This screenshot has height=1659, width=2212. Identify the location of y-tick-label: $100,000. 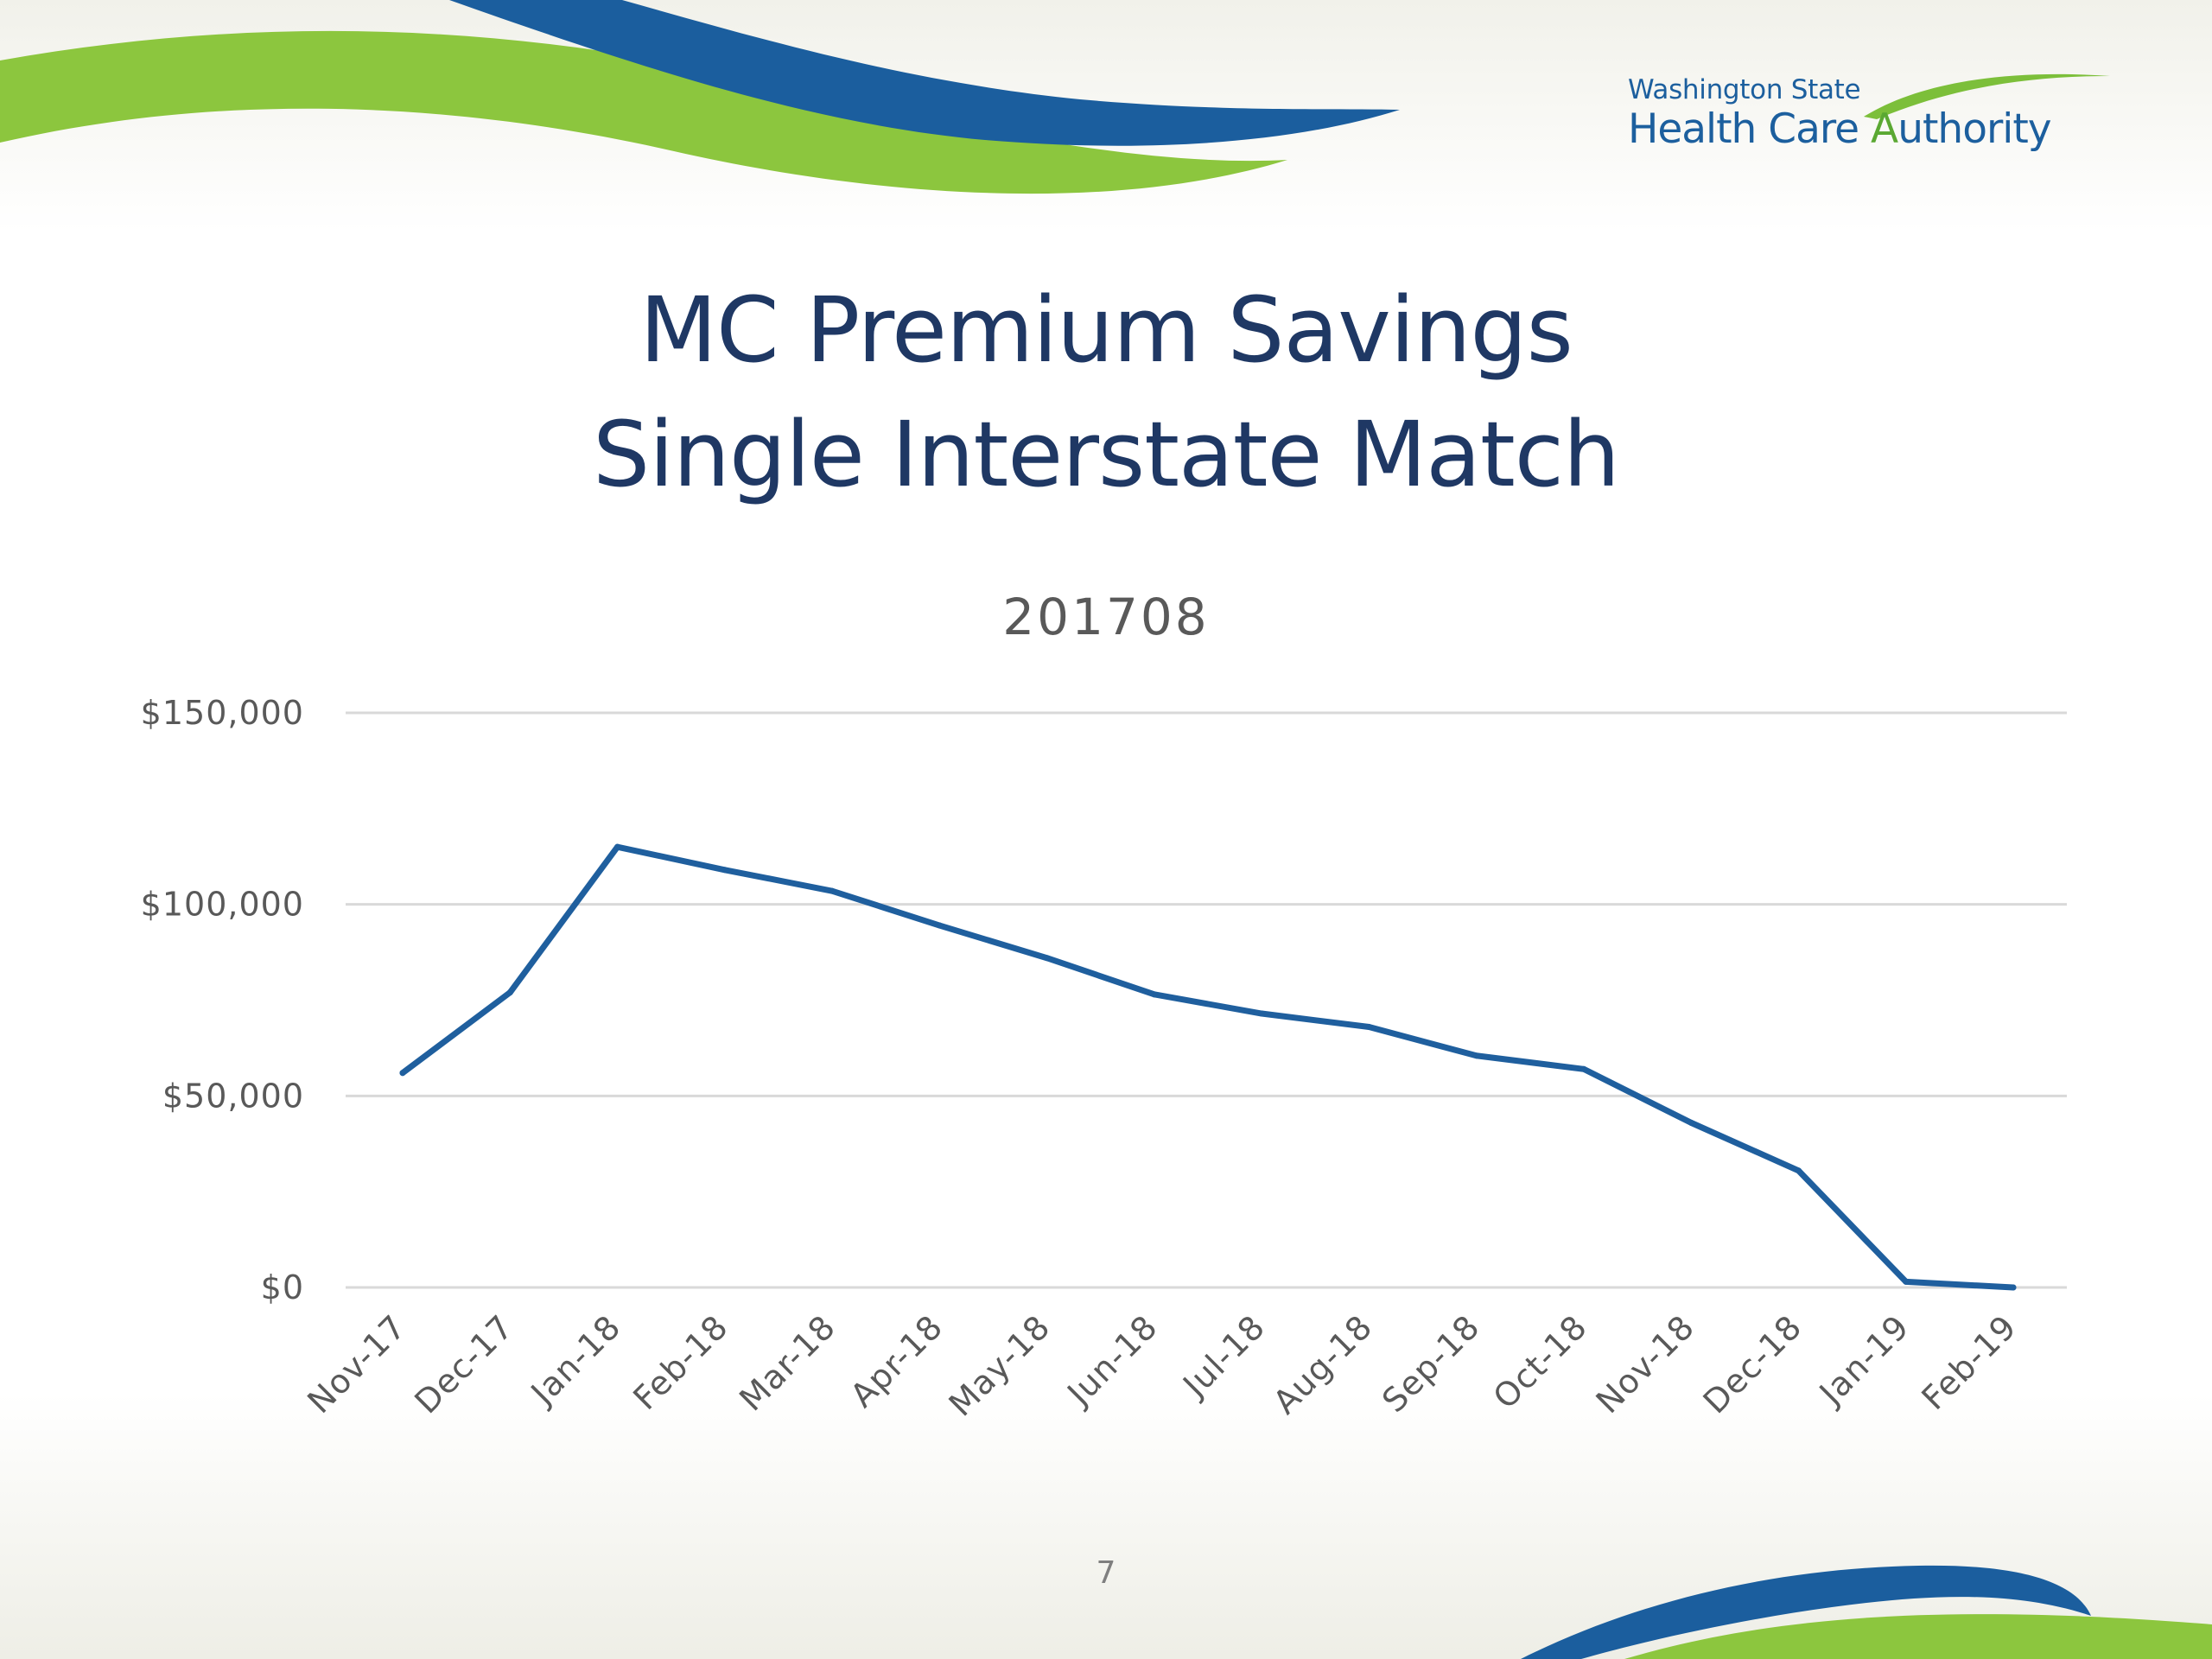
(222, 905).